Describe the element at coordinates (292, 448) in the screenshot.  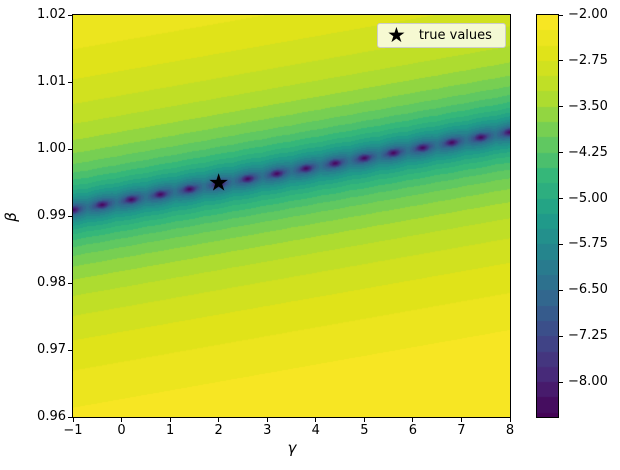
I see `x-axis-label: γ` at that location.